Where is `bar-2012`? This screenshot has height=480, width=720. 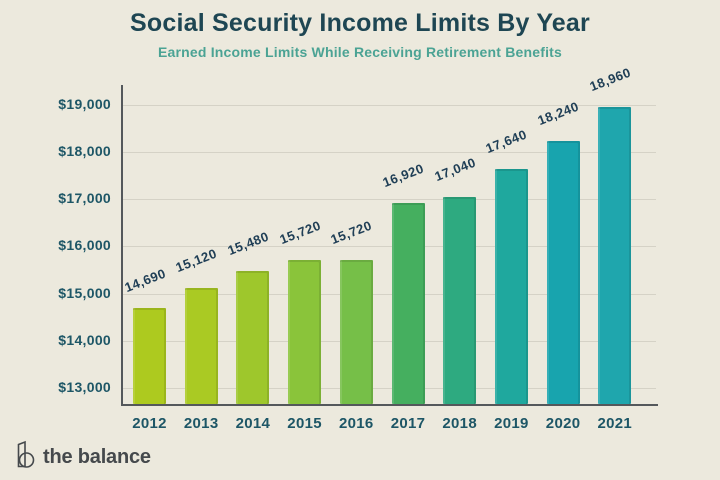 bar-2012 is located at coordinates (149, 356).